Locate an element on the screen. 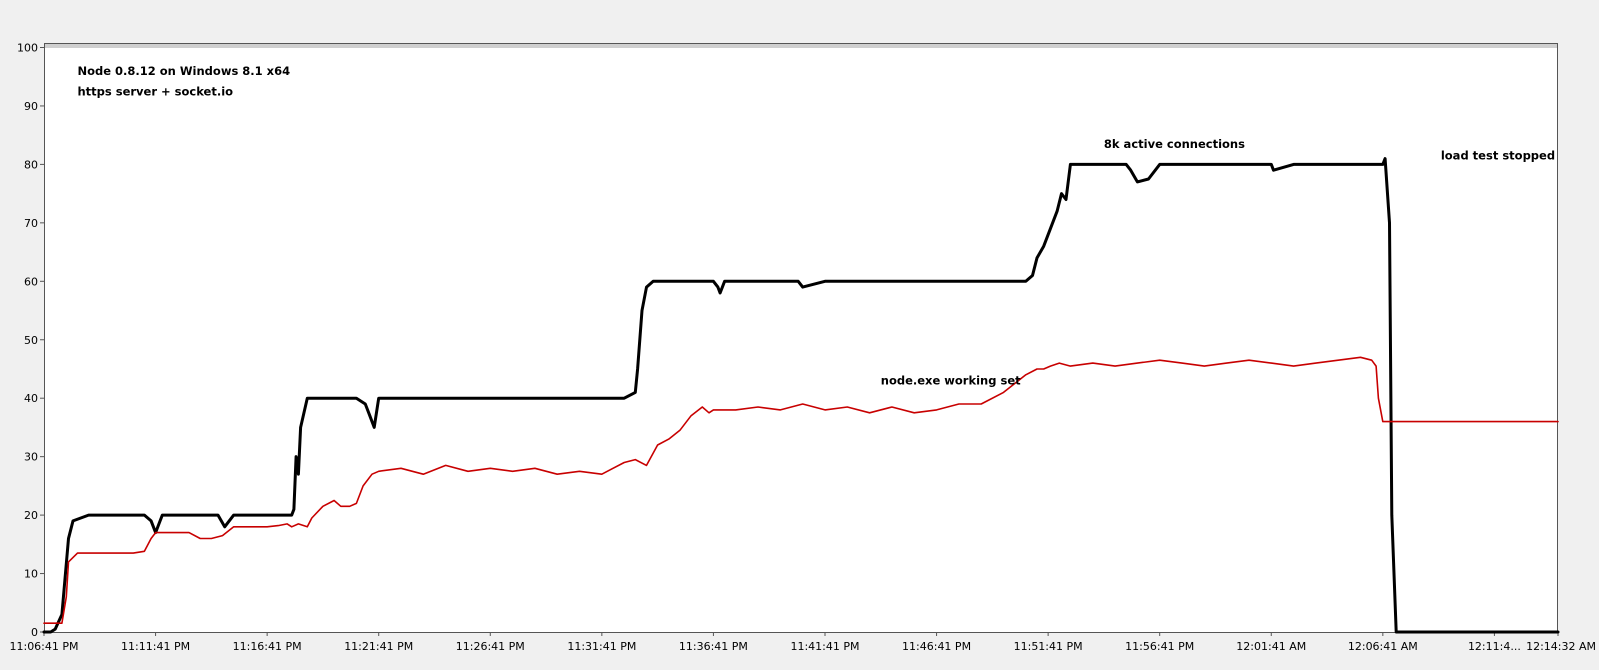 This screenshot has width=1599, height=670. annotation-label: 8k active connections is located at coordinates (1174, 144).